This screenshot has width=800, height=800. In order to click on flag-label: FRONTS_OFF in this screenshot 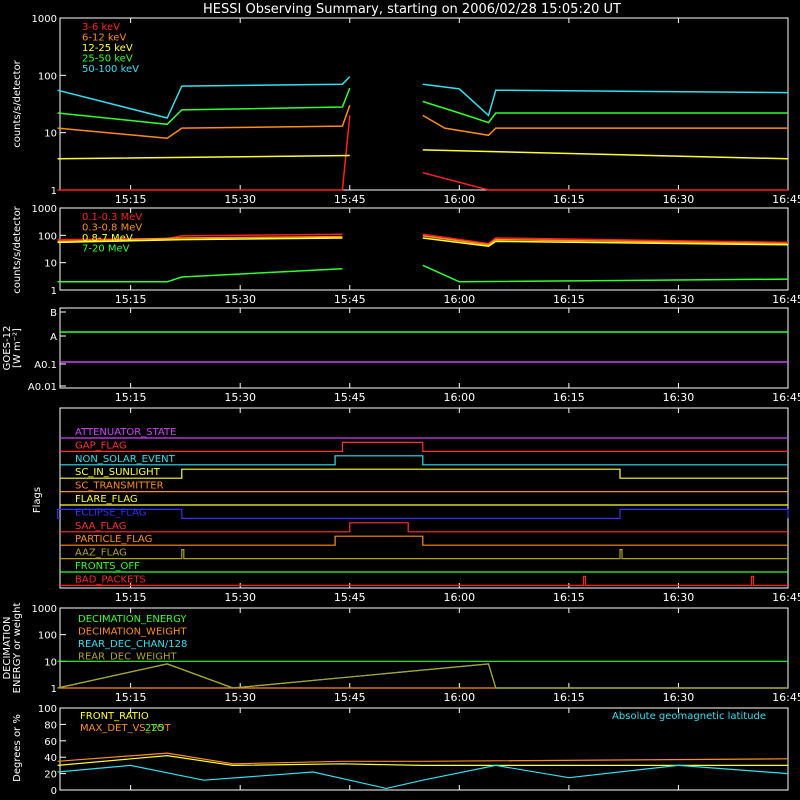, I will do `click(107, 566)`.